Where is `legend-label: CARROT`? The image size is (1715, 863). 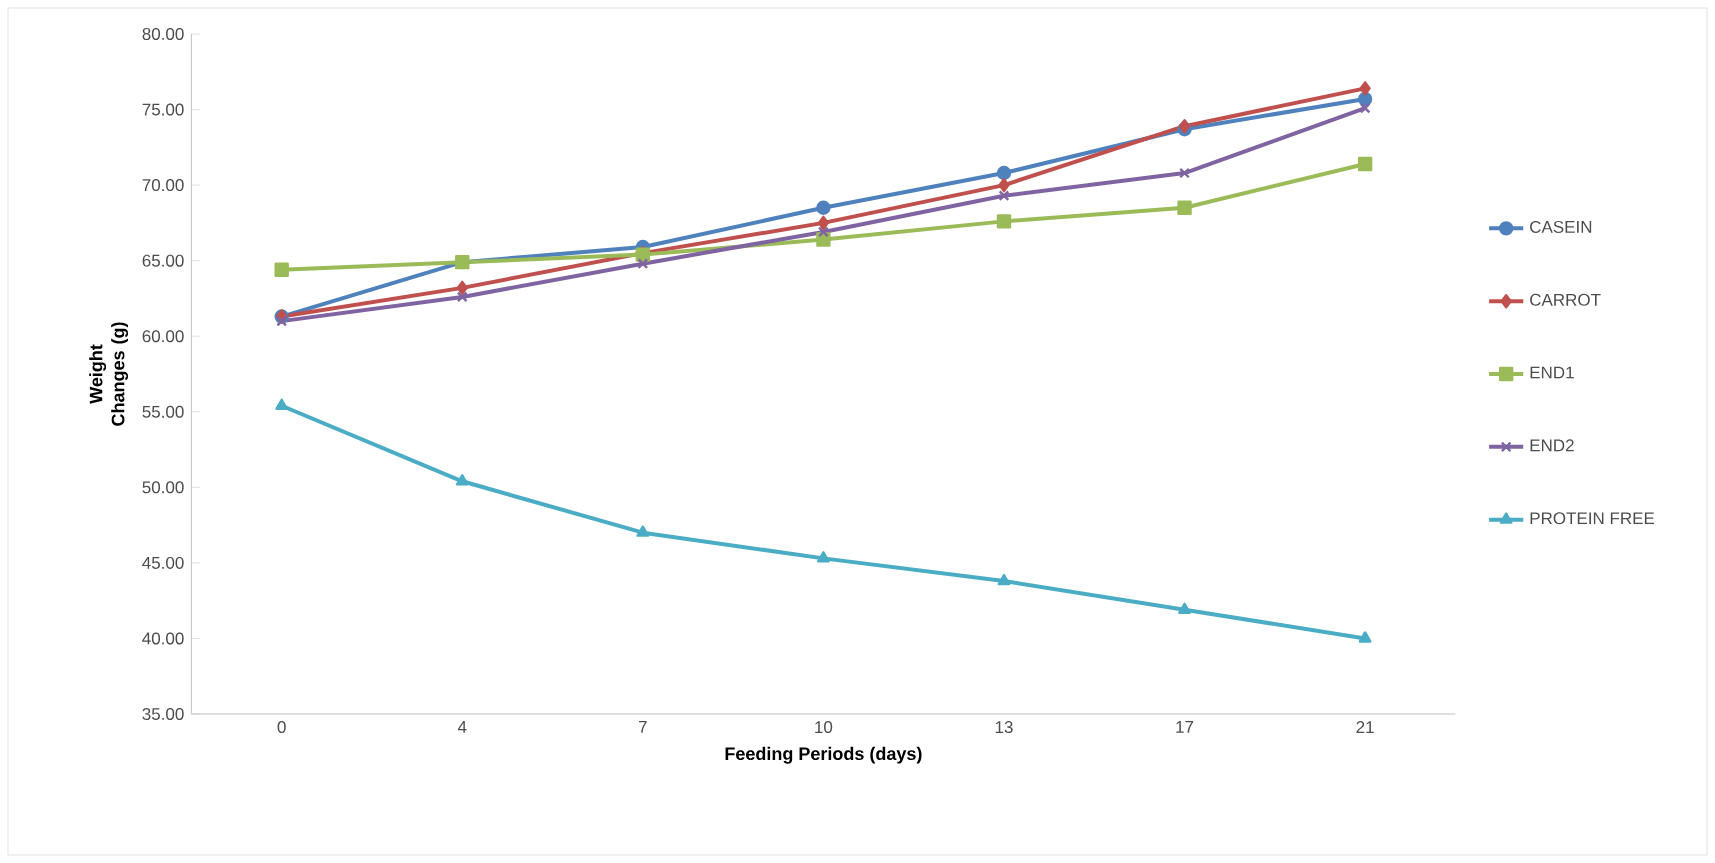
legend-label: CARROT is located at coordinates (1565, 299).